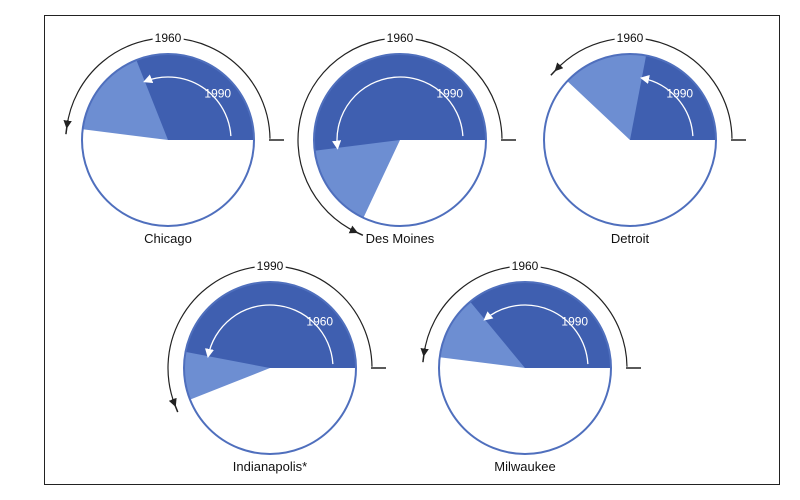 The image size is (800, 500). I want to click on pie-3-inner-slice, so click(270, 324).